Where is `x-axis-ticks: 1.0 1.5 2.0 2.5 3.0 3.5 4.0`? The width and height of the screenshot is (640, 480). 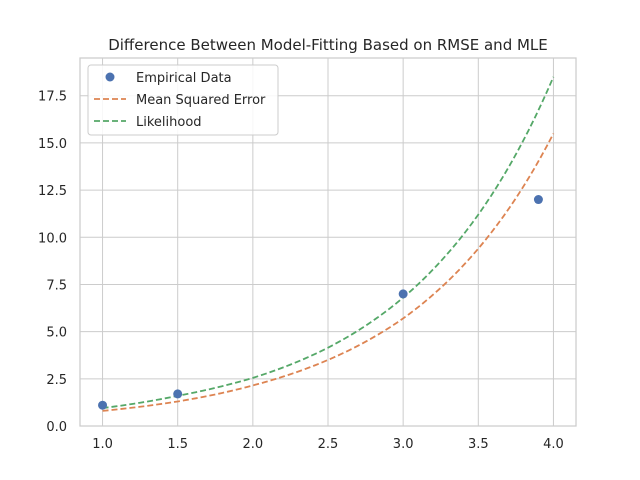 x-axis-ticks: 1.0 1.5 2.0 2.5 3.0 3.5 4.0 is located at coordinates (328, 444).